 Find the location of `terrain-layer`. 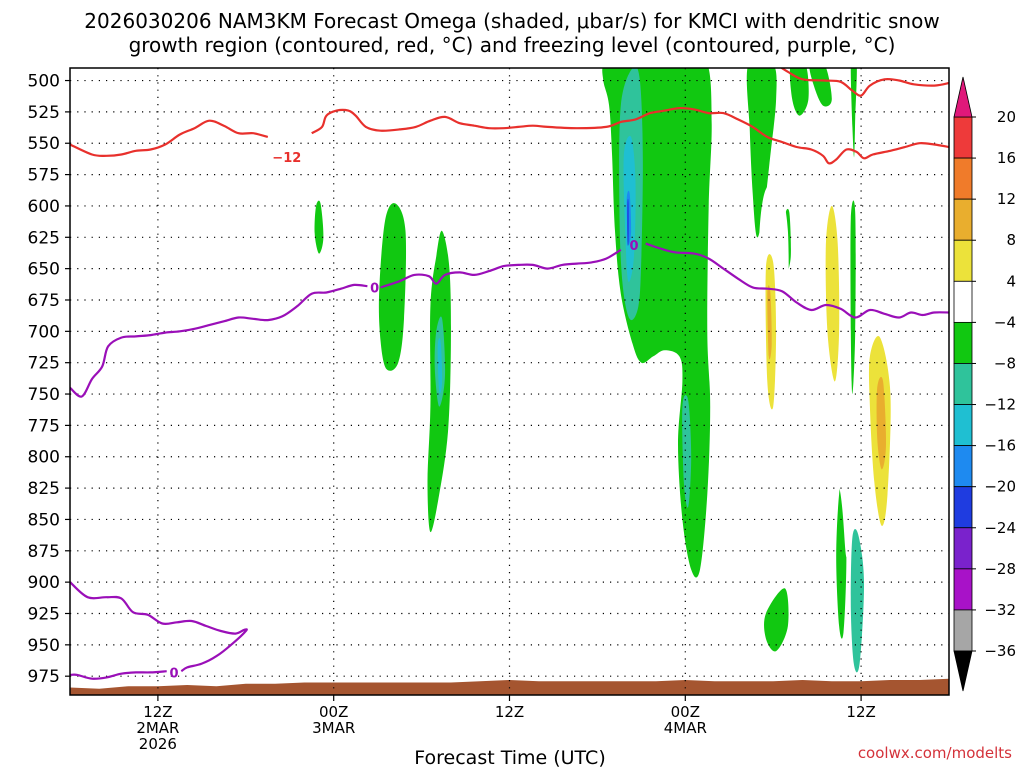

terrain-layer is located at coordinates (509, 686).